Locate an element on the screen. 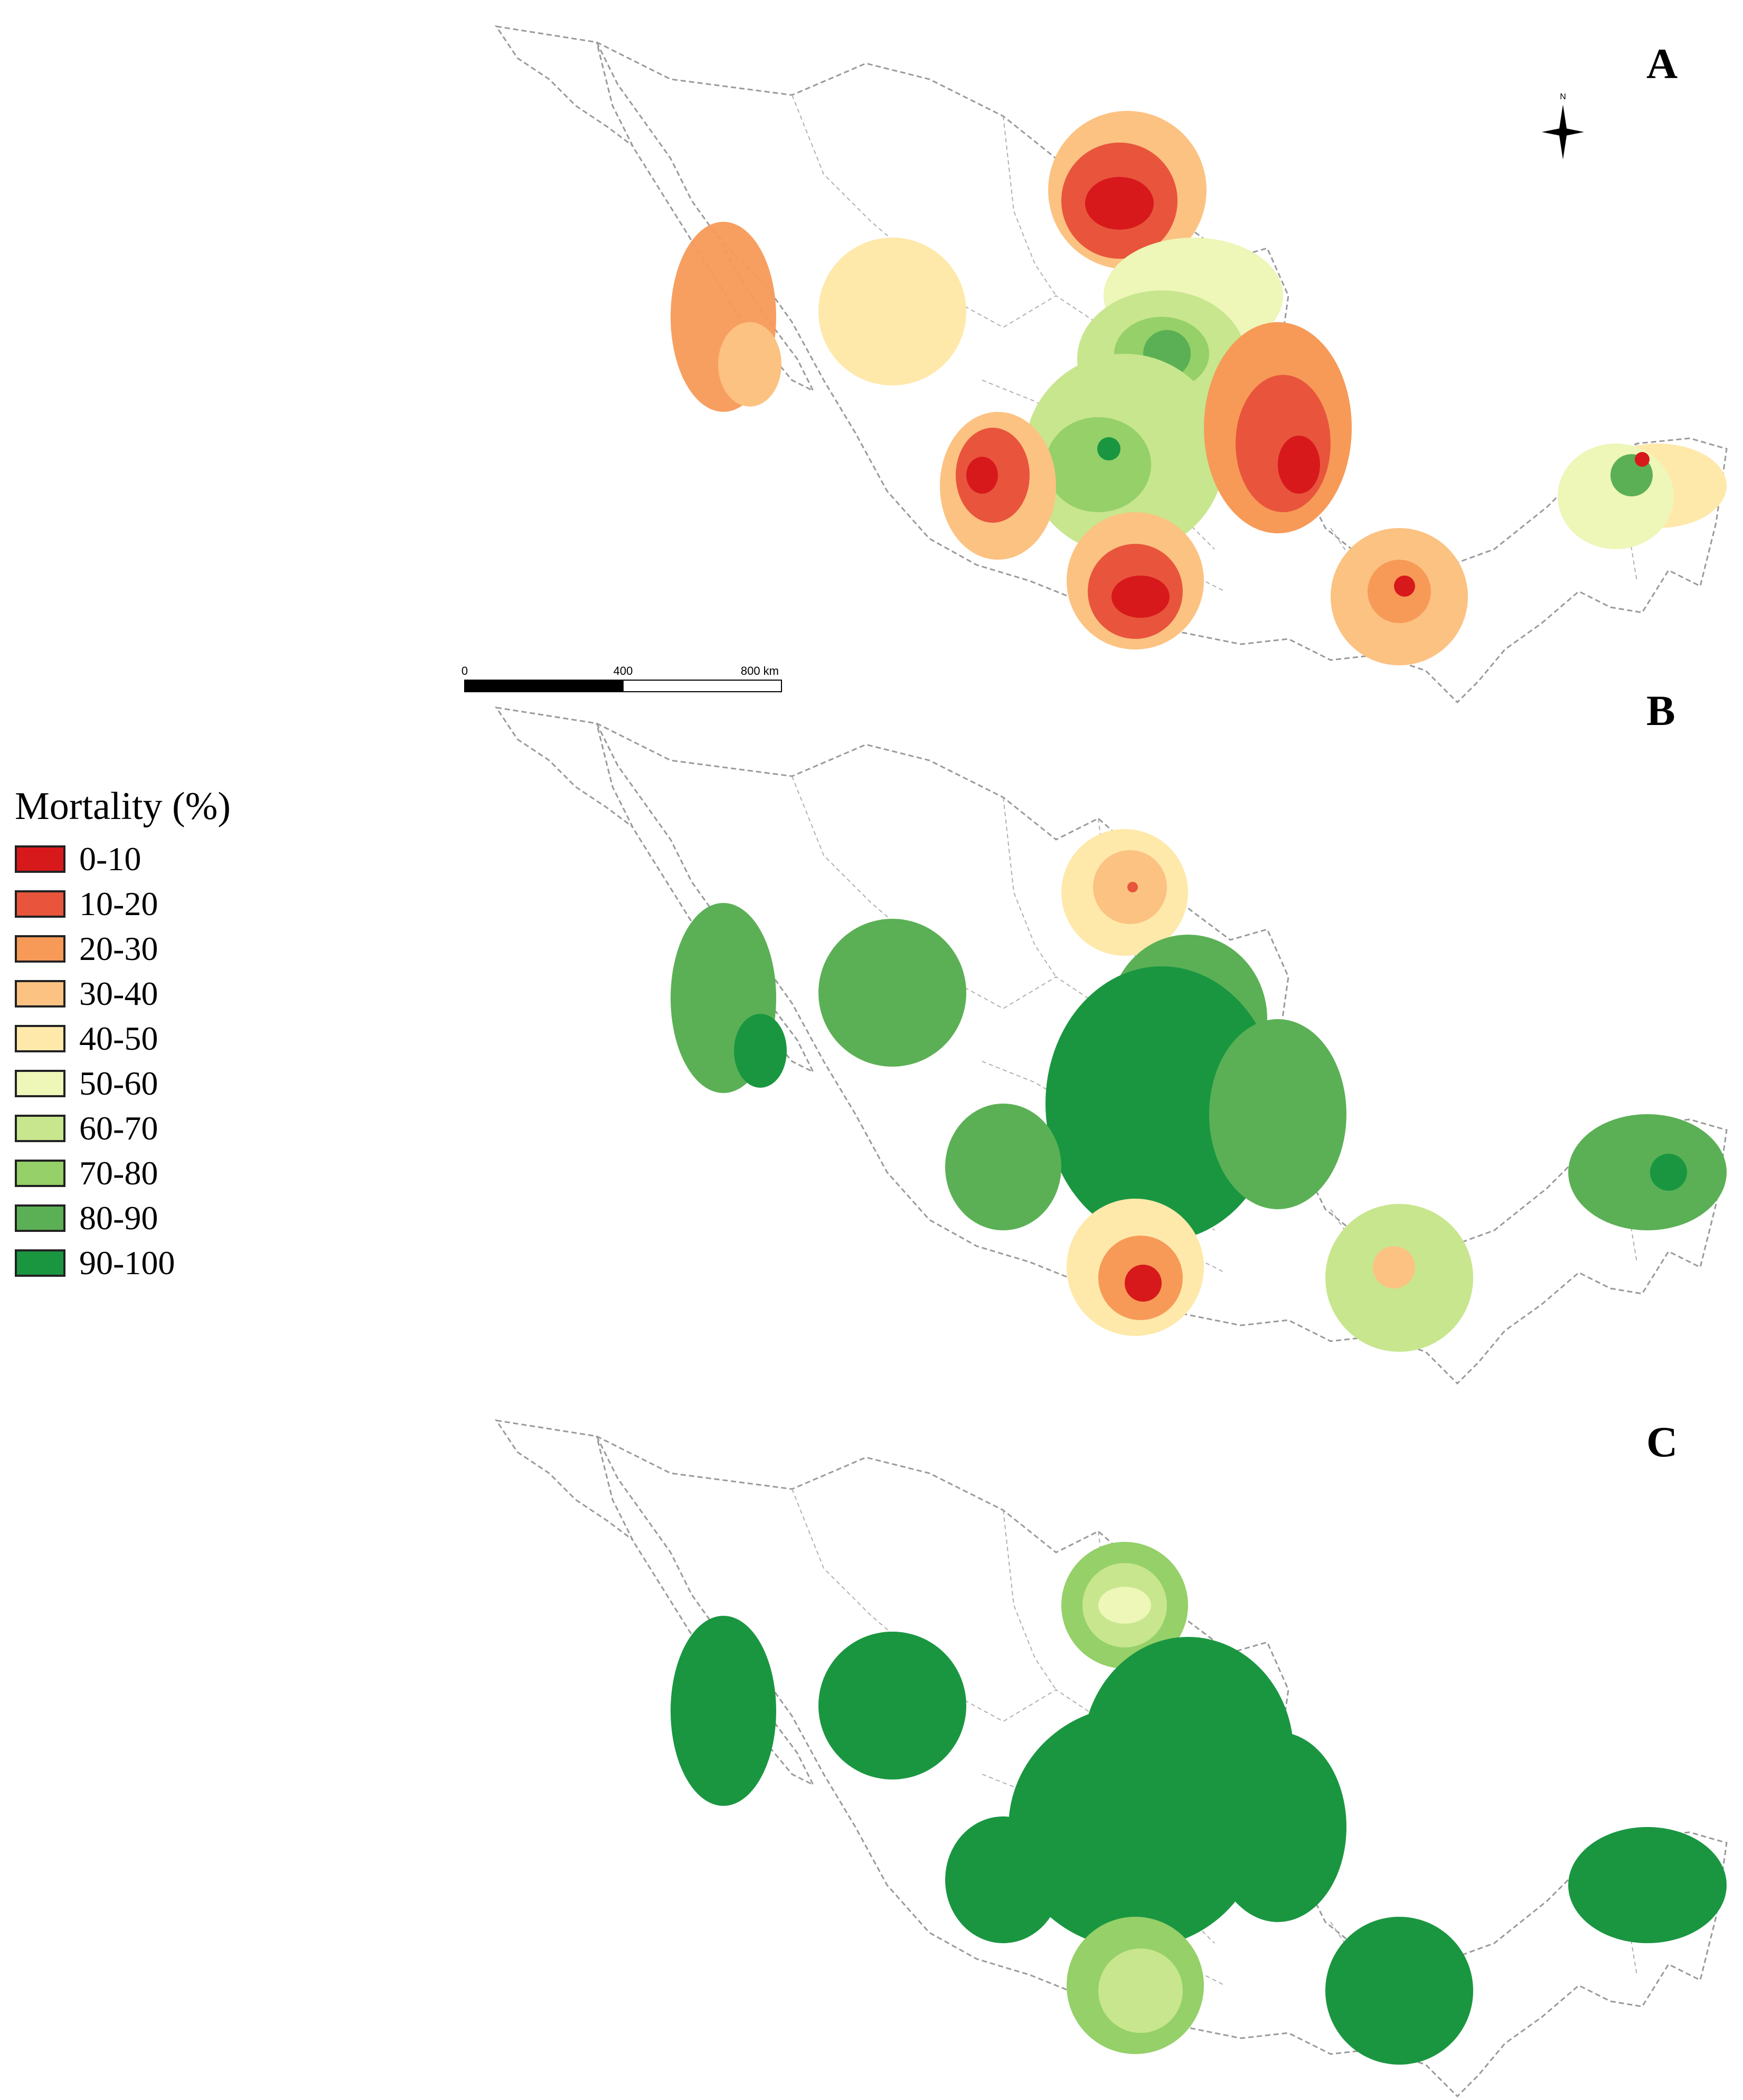  legend-title: Mortality (%) is located at coordinates (123, 806).